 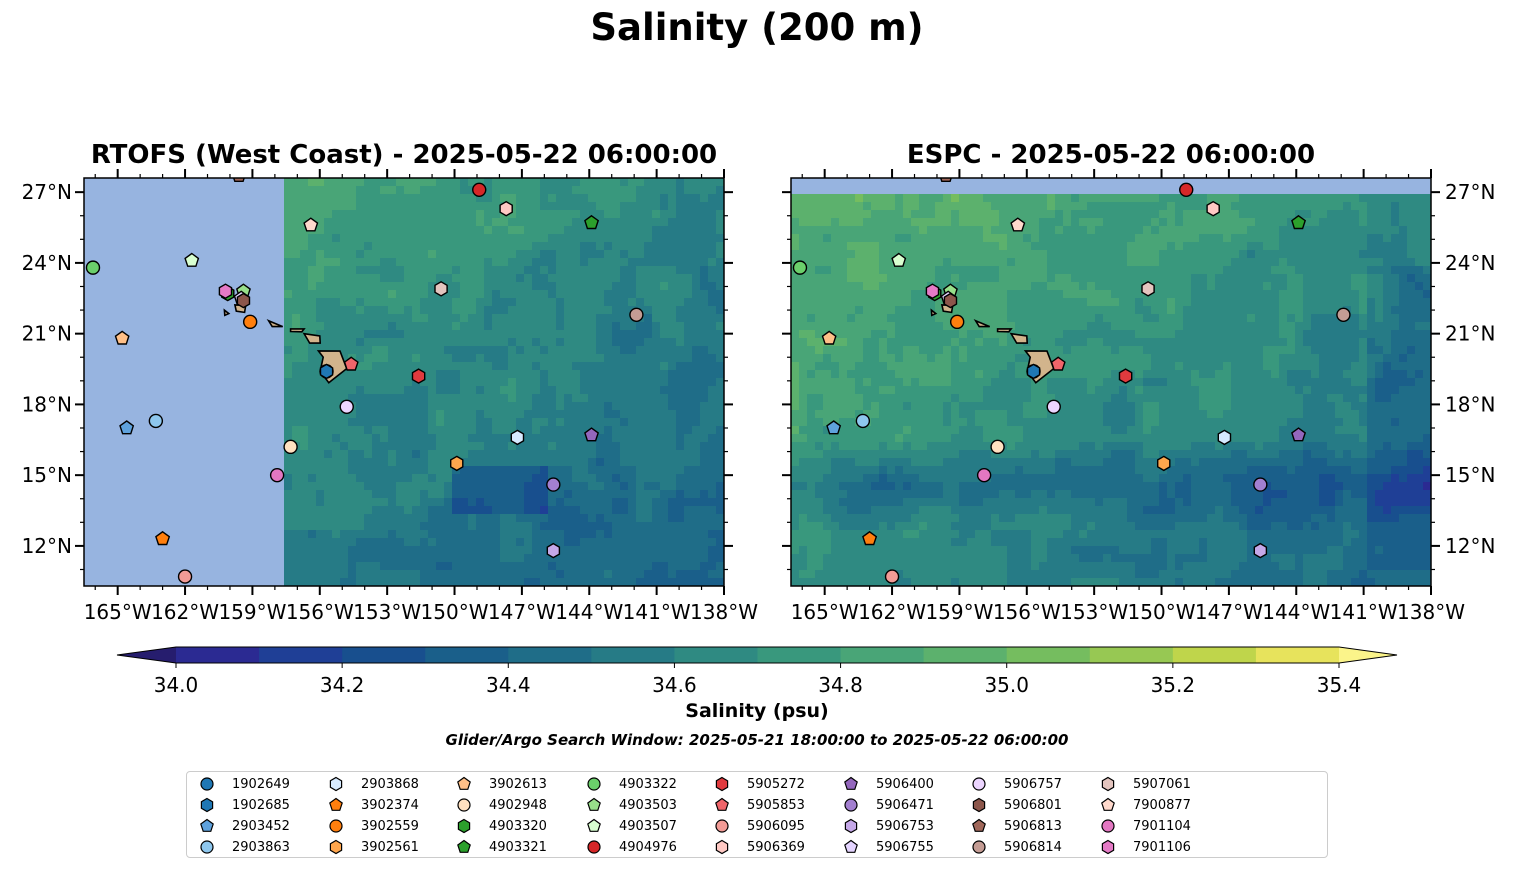 I want to click on legend-label: 4903321, so click(x=518, y=847).